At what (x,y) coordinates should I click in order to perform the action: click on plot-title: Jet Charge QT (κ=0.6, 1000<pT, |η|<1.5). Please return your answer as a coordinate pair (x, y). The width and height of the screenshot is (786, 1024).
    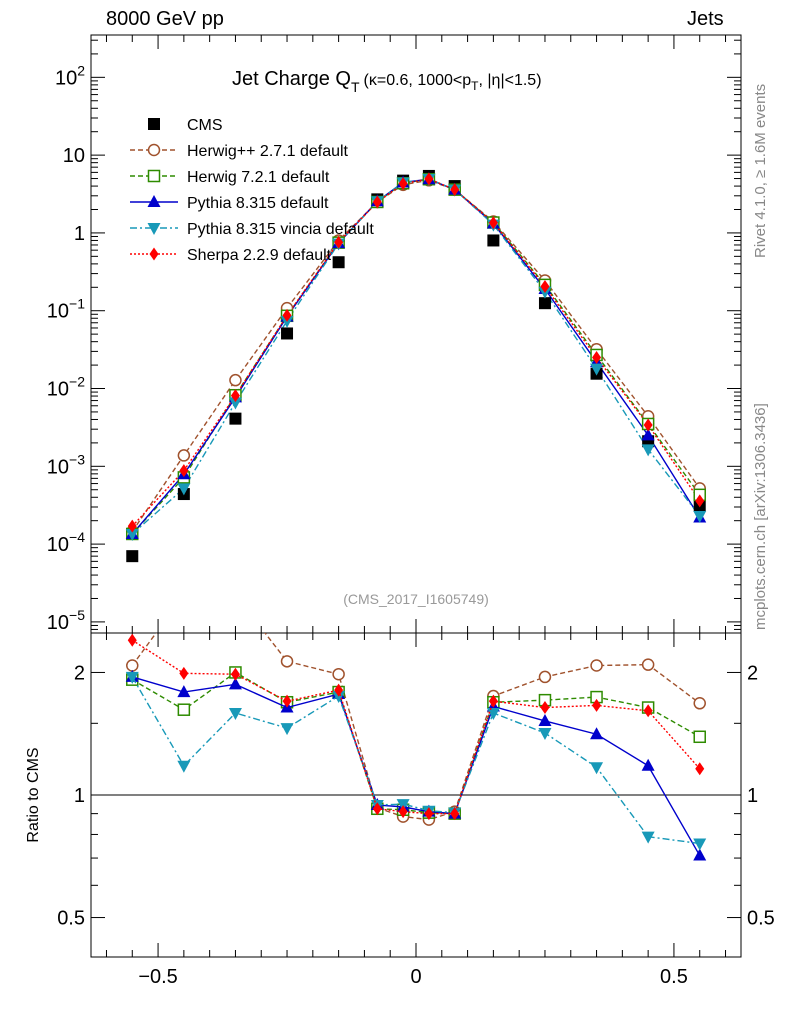
    Looking at the image, I should click on (387, 81).